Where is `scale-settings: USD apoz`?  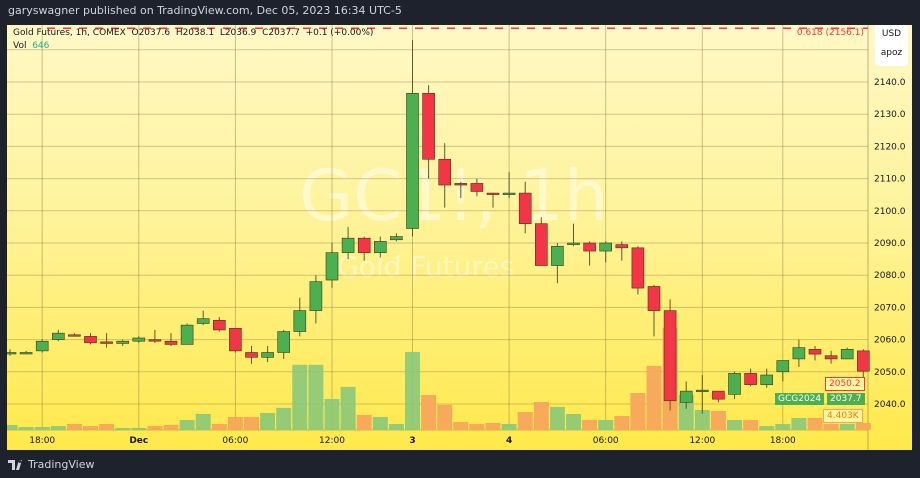
scale-settings: USD apoz is located at coordinates (891, 45).